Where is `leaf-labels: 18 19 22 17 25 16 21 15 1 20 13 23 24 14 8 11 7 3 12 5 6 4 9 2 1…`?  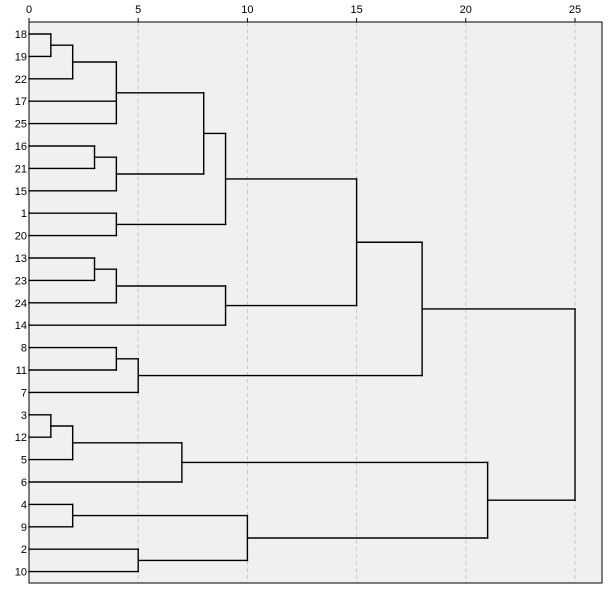 leaf-labels: 18 19 22 17 25 16 21 15 1 20 13 23 24 14 8 11 7 3 12 5 6 4 9 2 1… is located at coordinates (21, 304).